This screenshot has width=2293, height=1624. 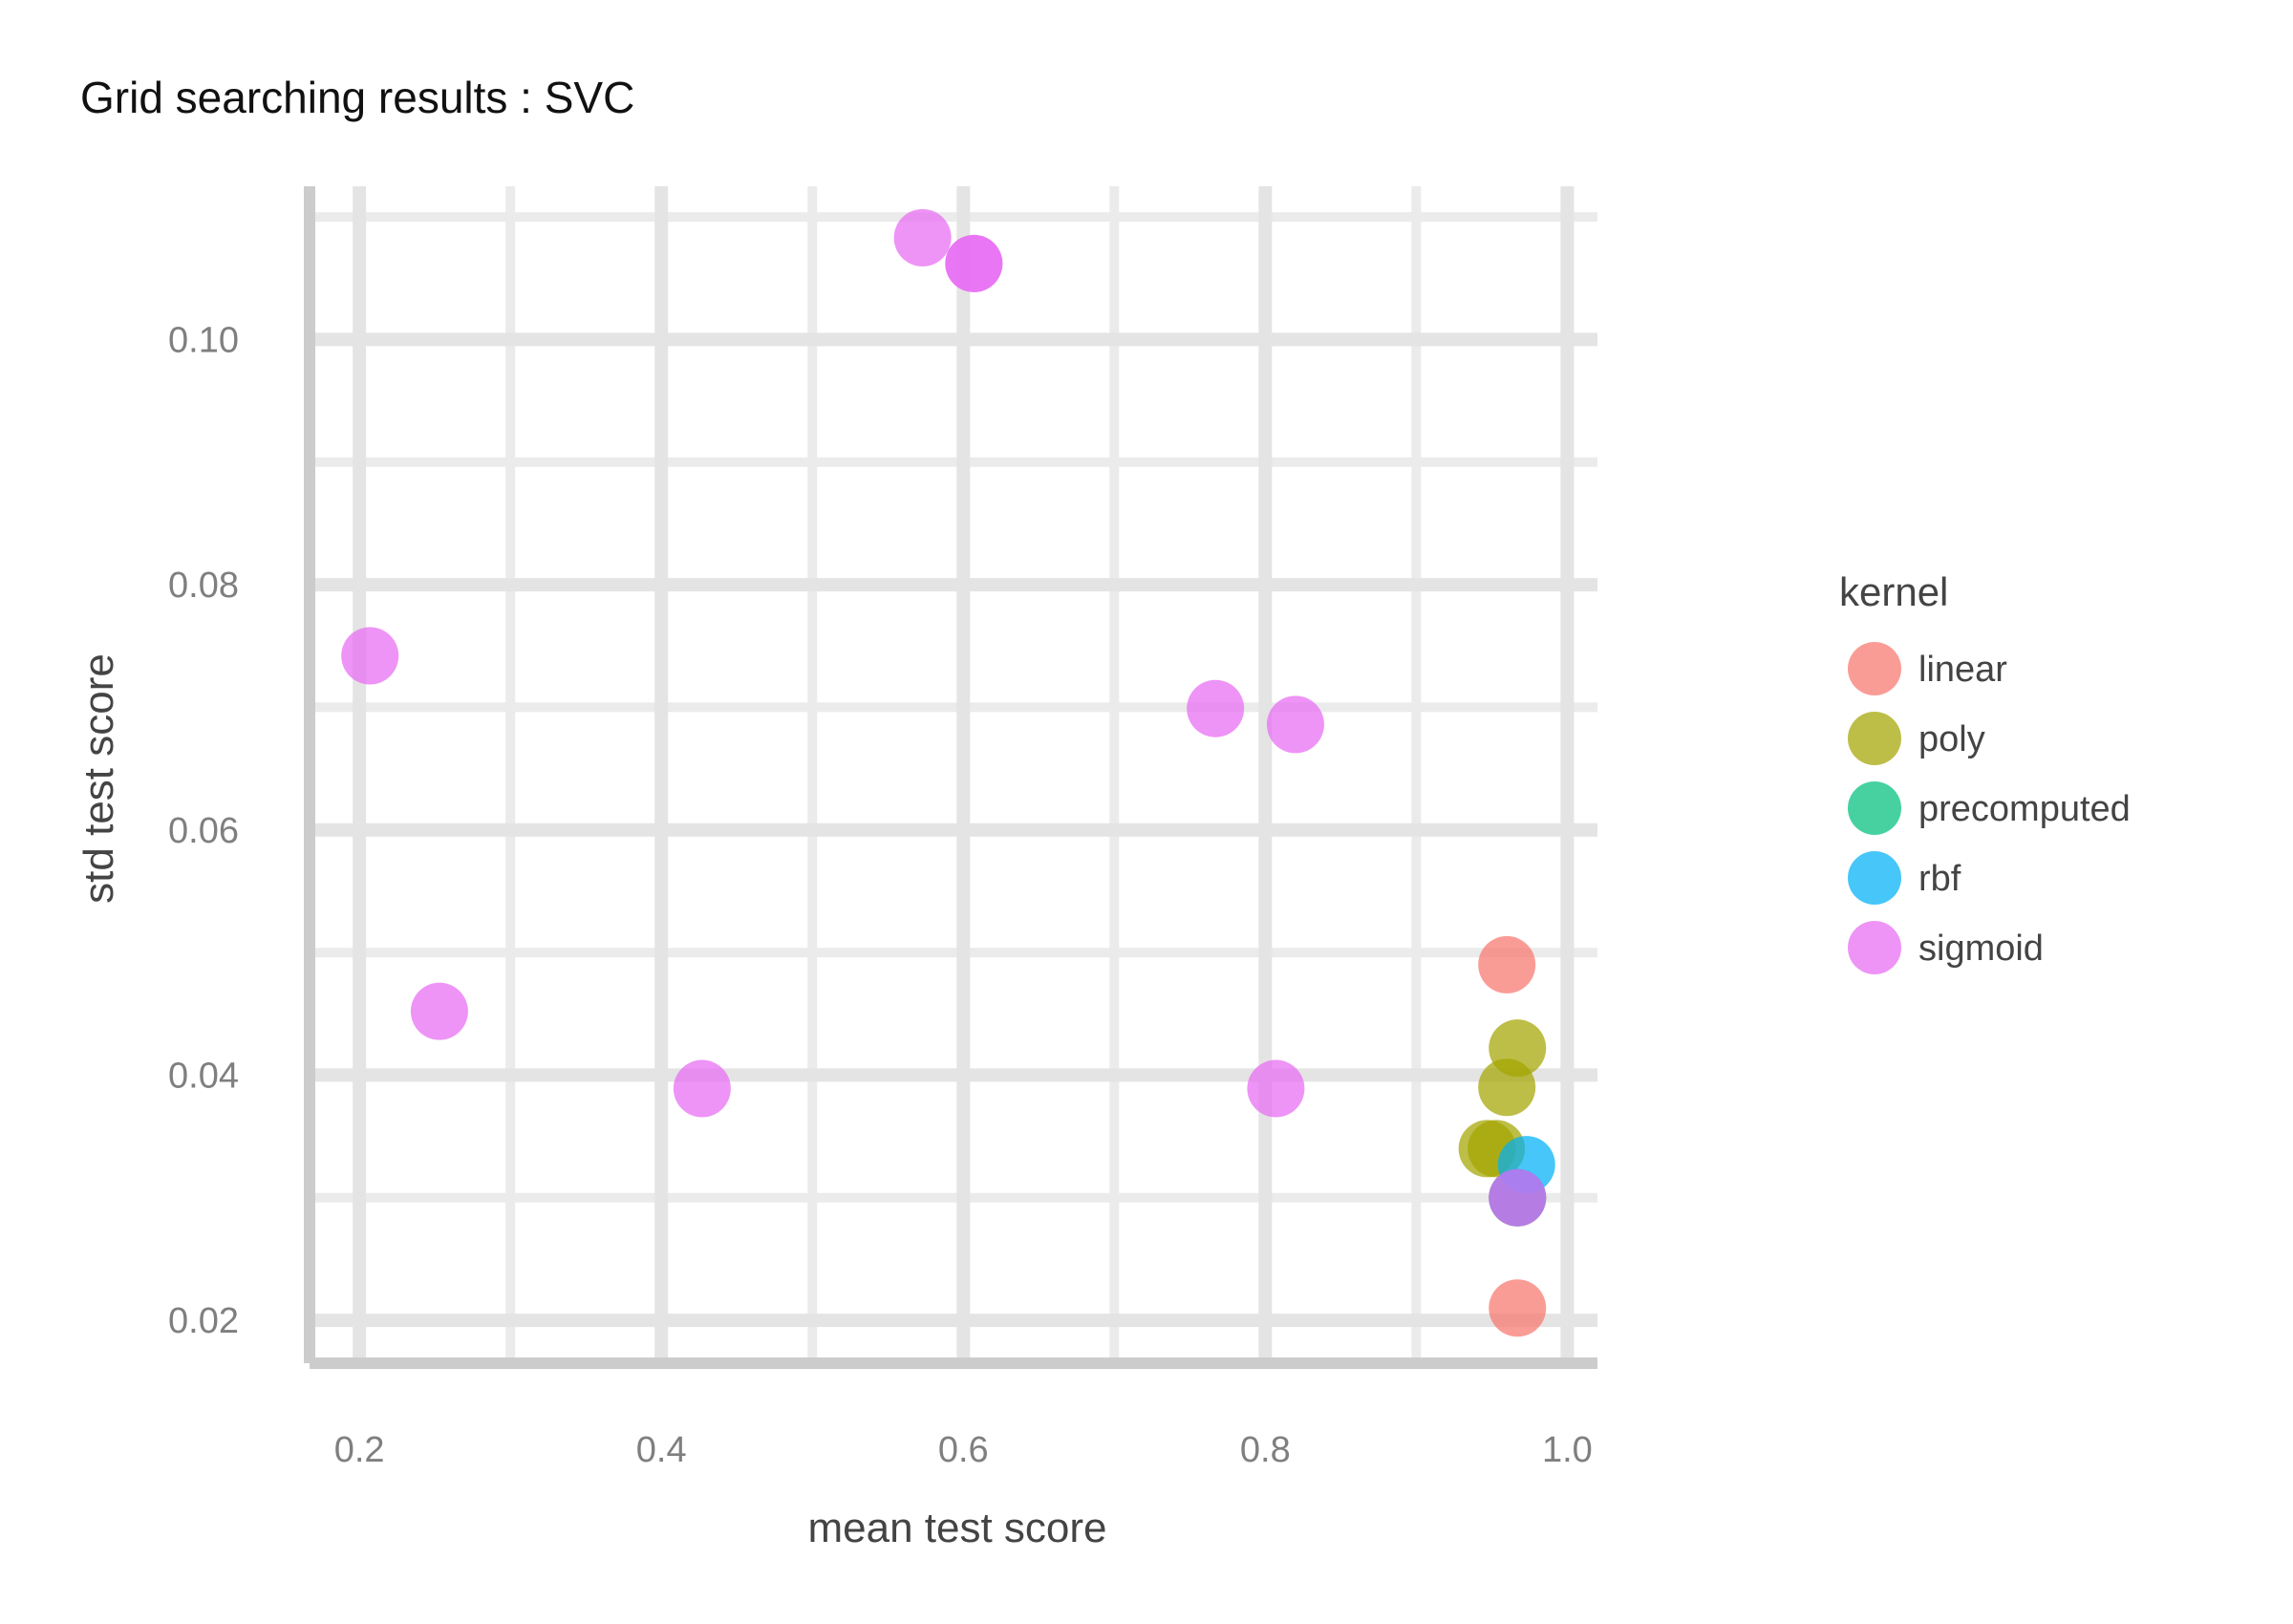 I want to click on y-tick-label: 0.06, so click(x=204, y=831).